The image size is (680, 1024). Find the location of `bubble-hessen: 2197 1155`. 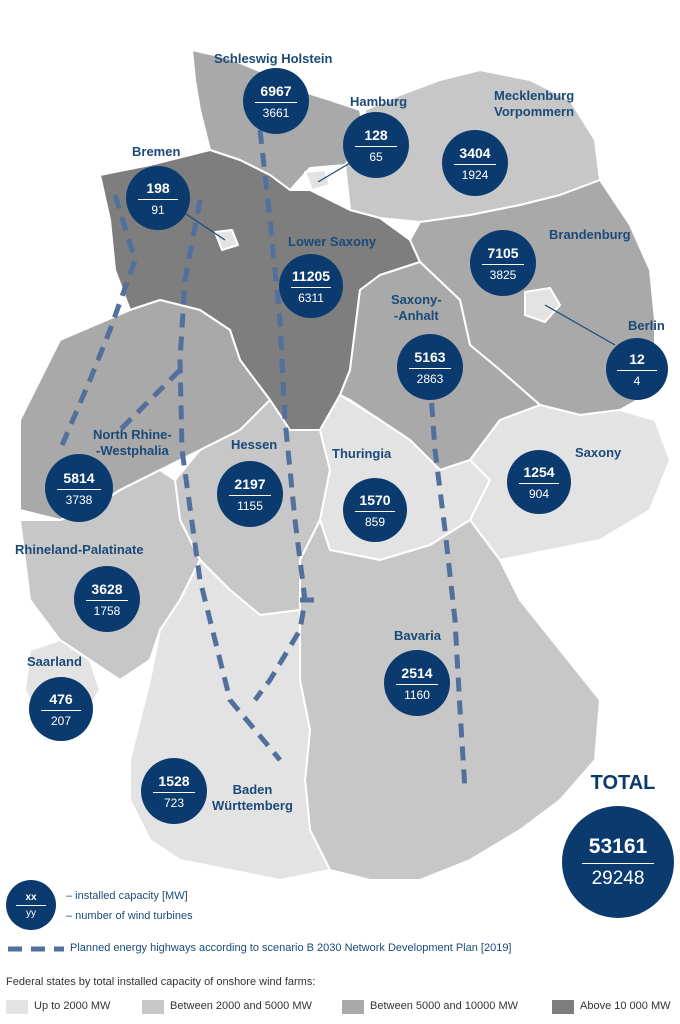

bubble-hessen: 2197 1155 is located at coordinates (250, 494).